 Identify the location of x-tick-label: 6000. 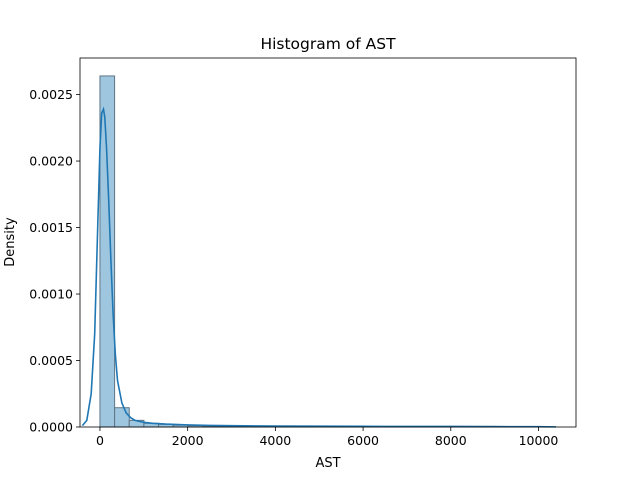
(363, 440).